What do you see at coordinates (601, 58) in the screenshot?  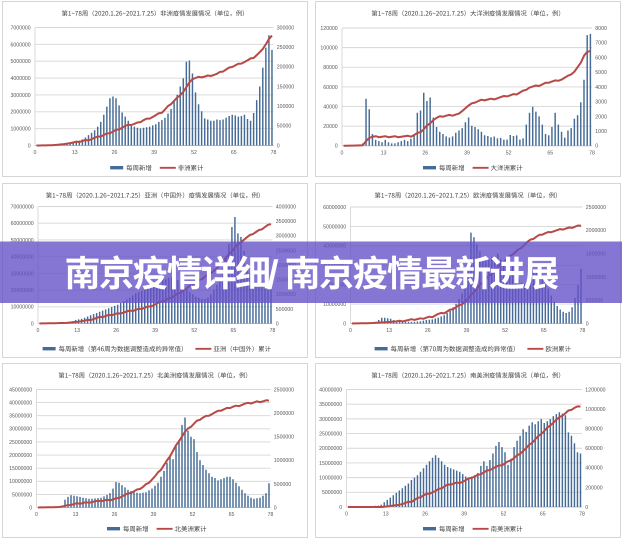 I see `svg-text: 6000` at bounding box center [601, 58].